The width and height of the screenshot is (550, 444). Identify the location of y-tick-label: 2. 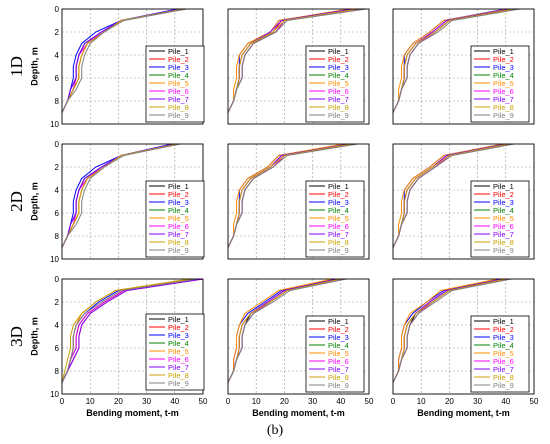
(57, 32).